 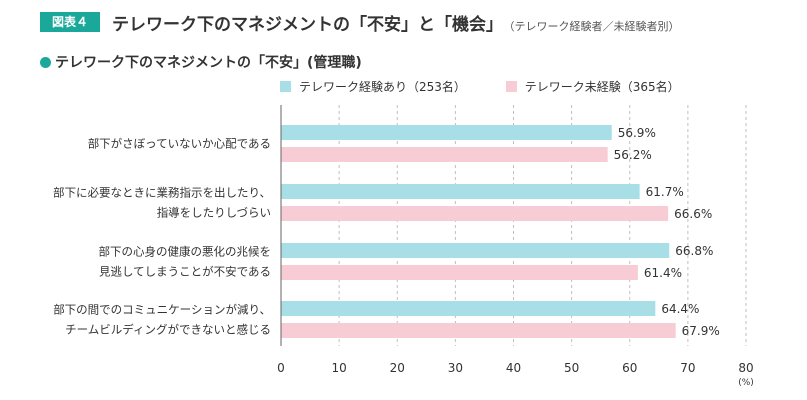 What do you see at coordinates (746, 383) in the screenshot?
I see `x-axis-unit: (%)` at bounding box center [746, 383].